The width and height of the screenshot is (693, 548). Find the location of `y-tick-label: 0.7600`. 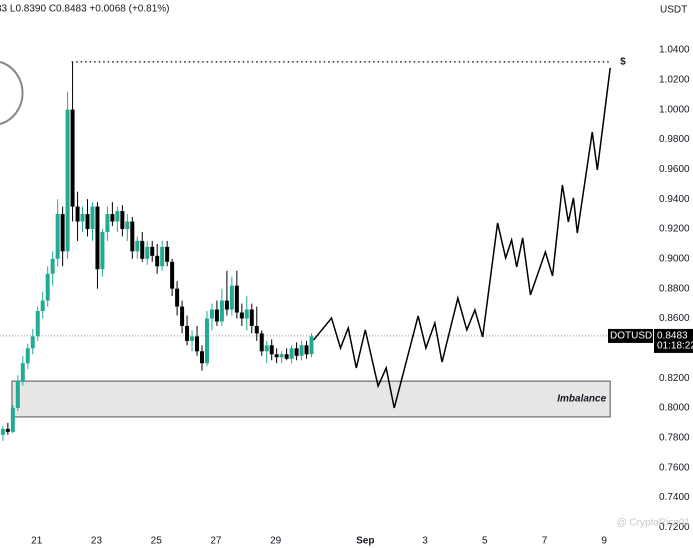

y-tick-label: 0.7600 is located at coordinates (674, 467).